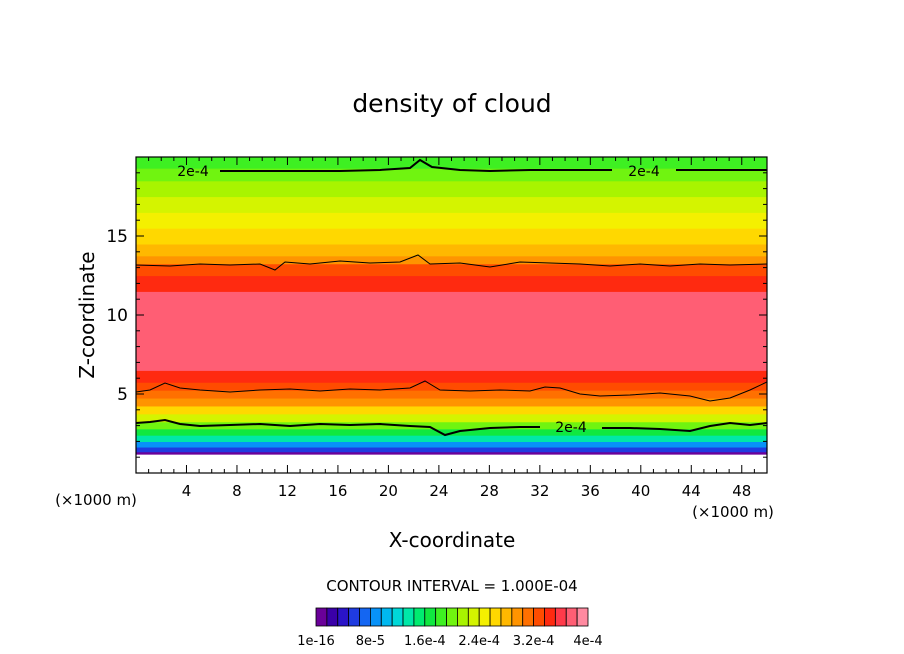  I want to click on x-tick-label: 12, so click(287, 491).